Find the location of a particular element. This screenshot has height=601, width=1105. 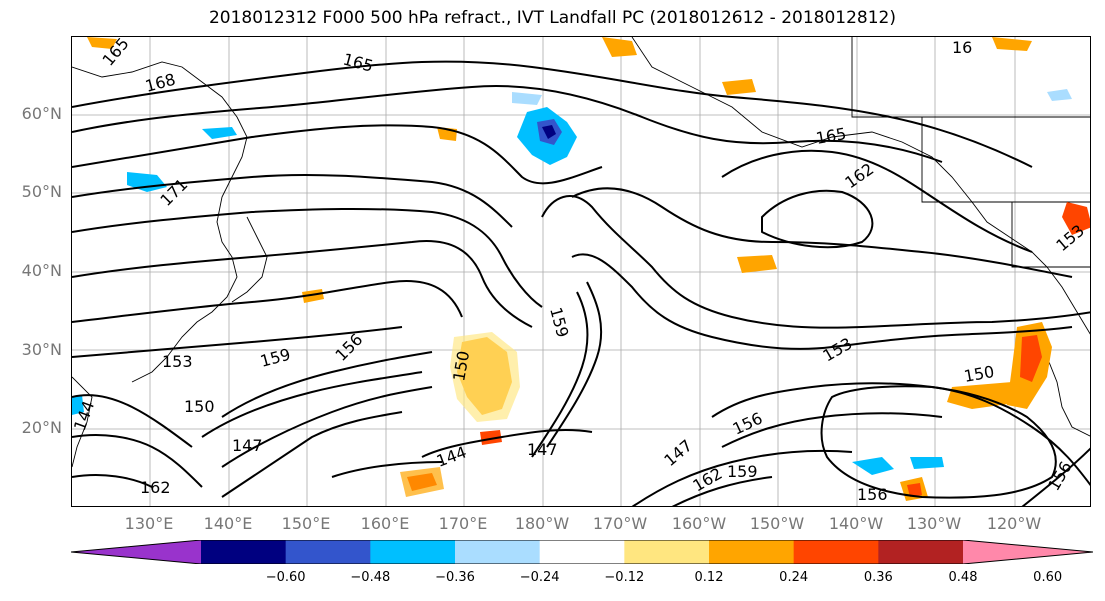

shade-blob-lightblue-ne is located at coordinates (1059, 95).